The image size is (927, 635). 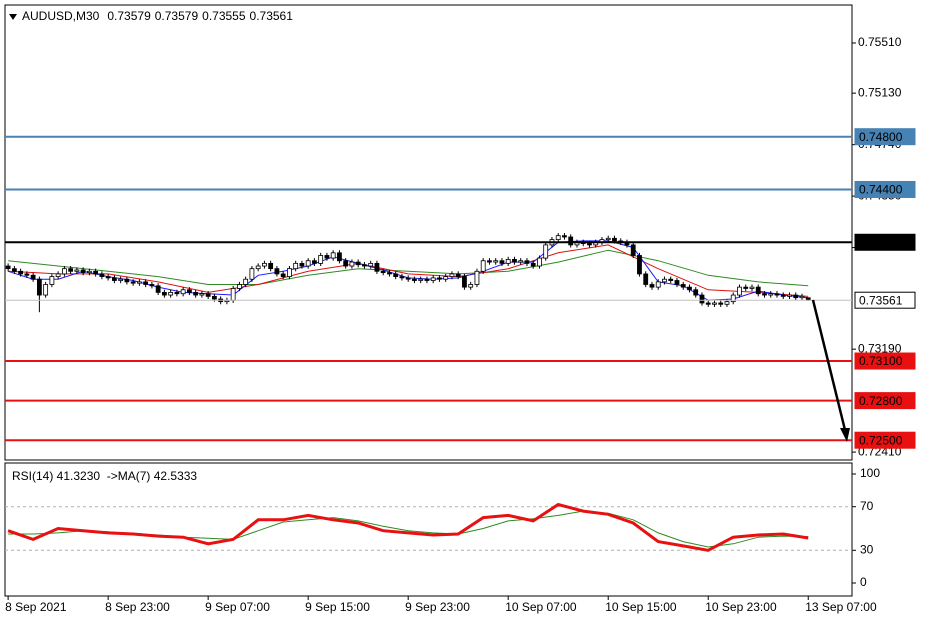 I want to click on y-tick-label: 100, so click(x=870, y=473).